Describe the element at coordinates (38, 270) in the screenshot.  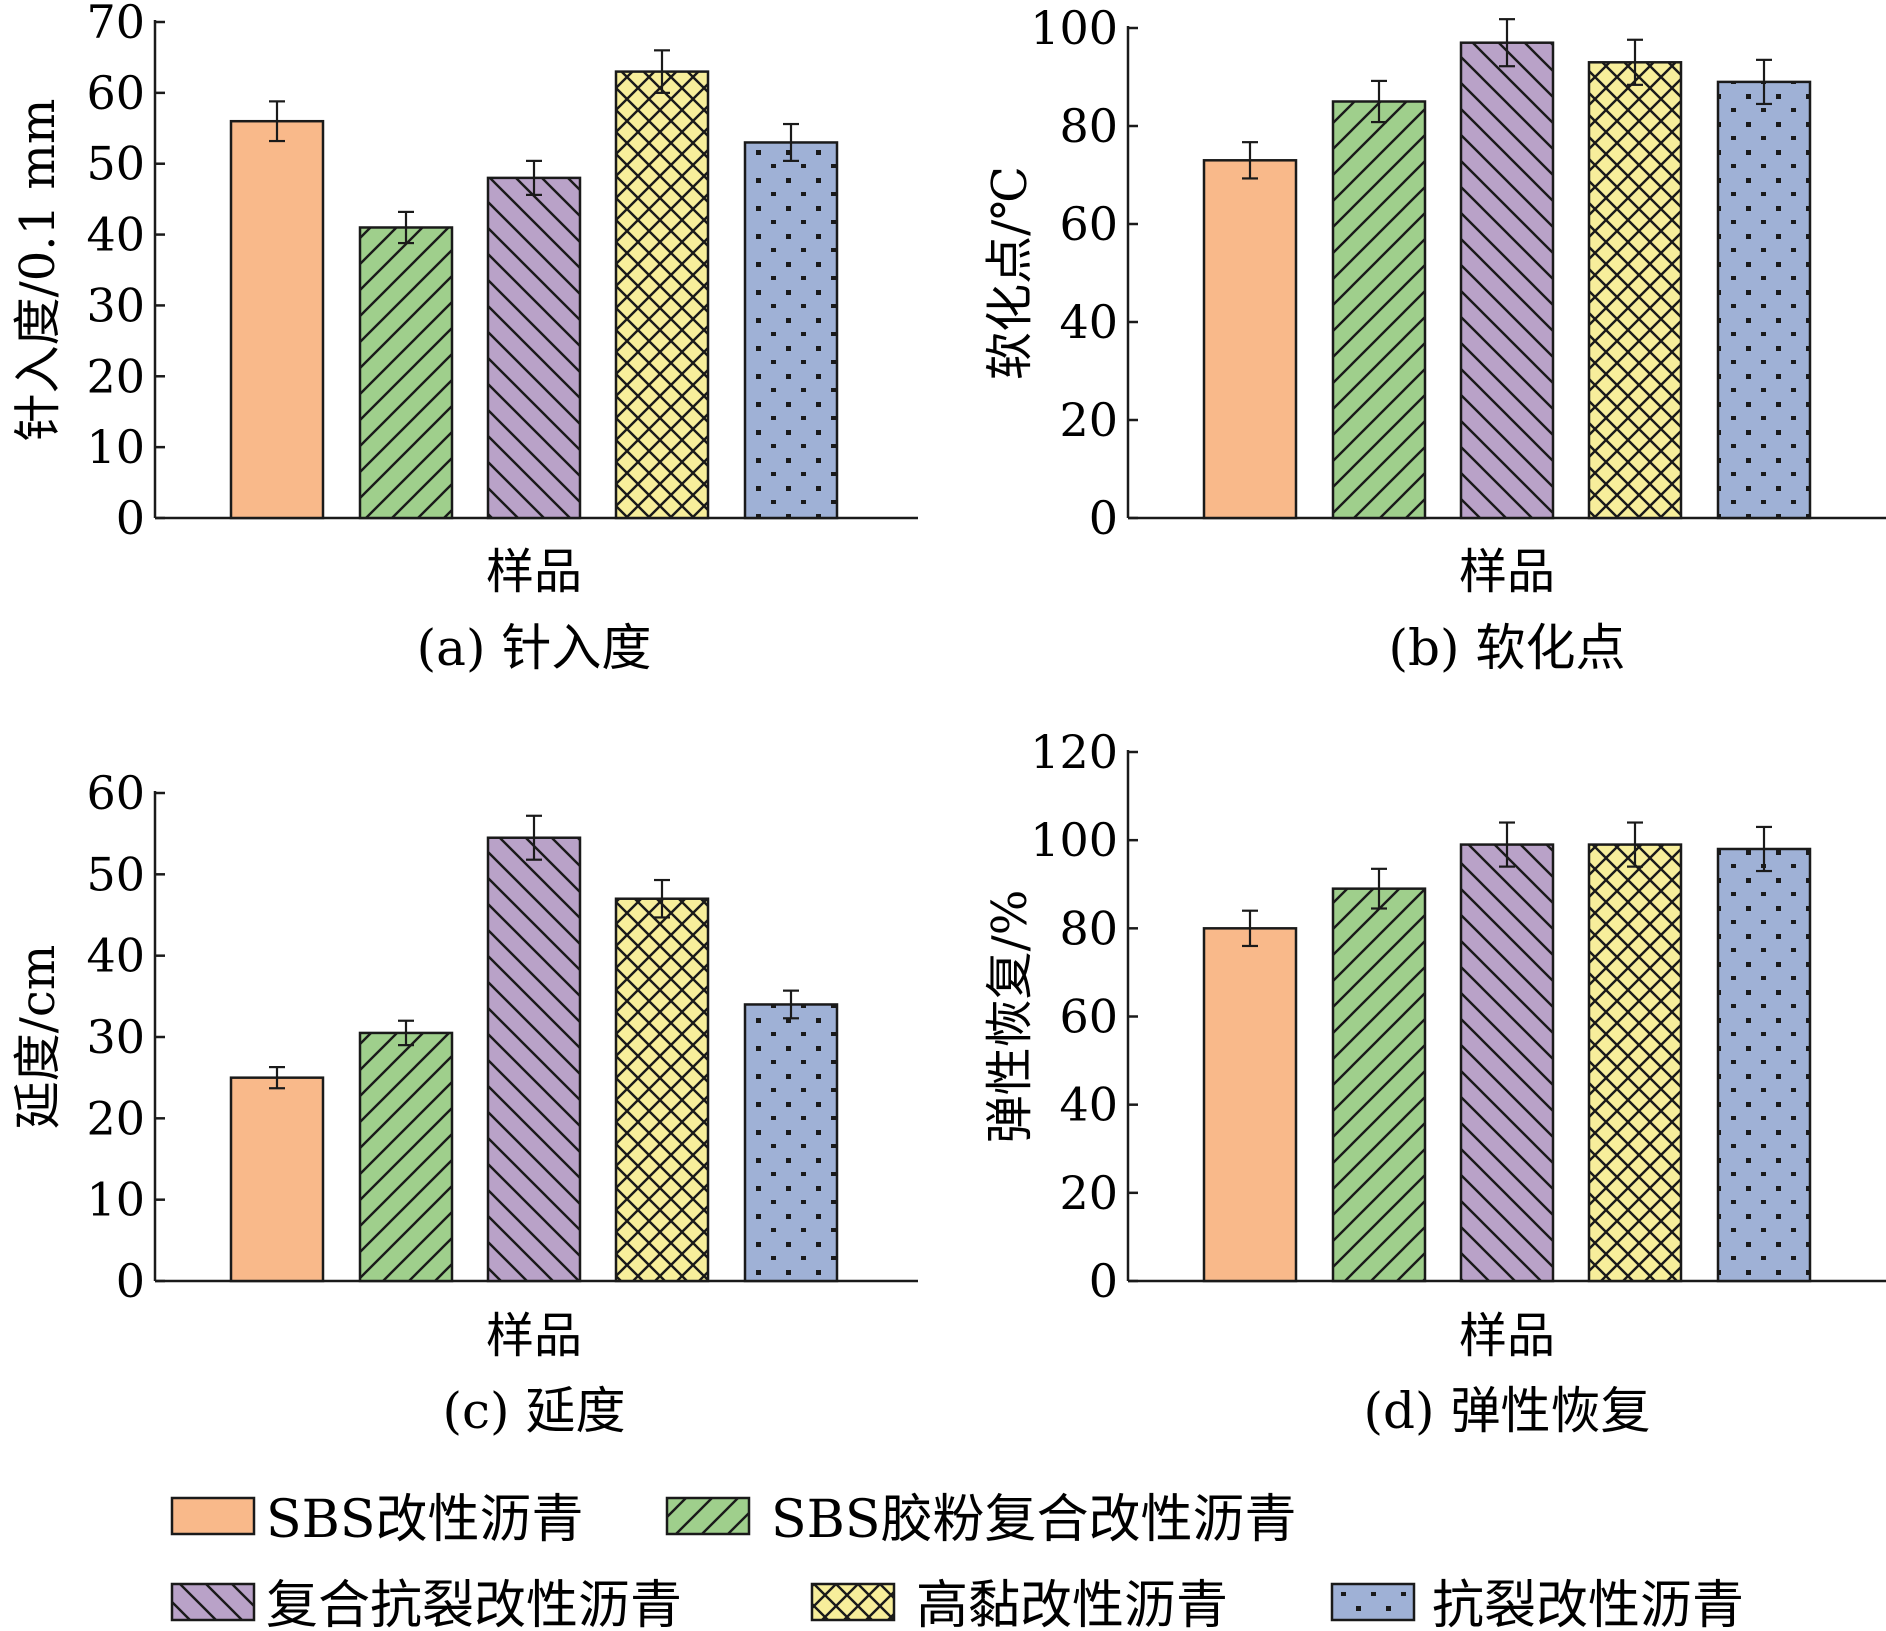
I see `y-axis-title: 针入度/0.1 mm` at that location.